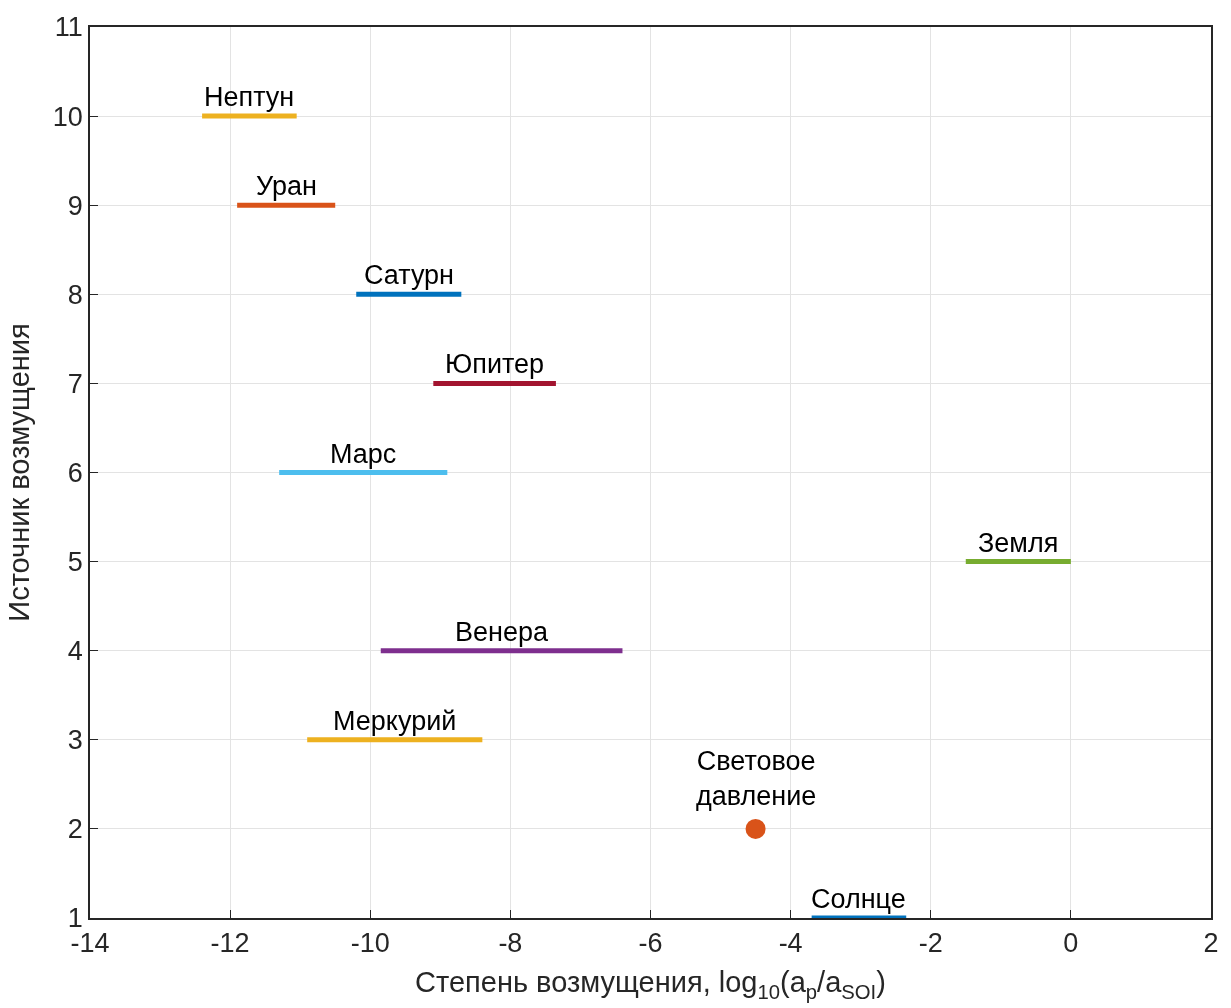 Image resolution: width=1231 pixels, height=1008 pixels. What do you see at coordinates (650, 984) in the screenshot?
I see `x-axis-title: Степень возмущения, log$_{10}$(a$_{p}$/a$_{SOI}$)` at bounding box center [650, 984].